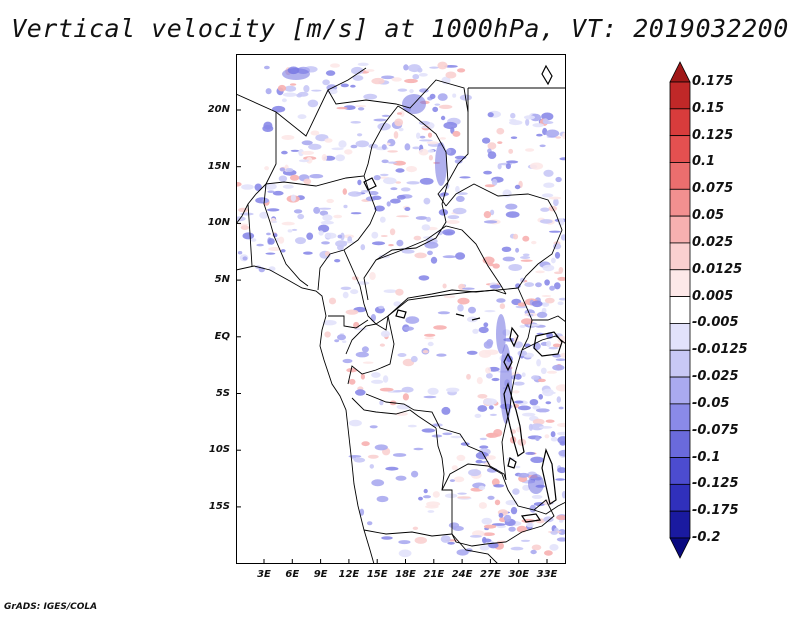 This screenshot has width=800, height=618. I want to click on colorbar-label: 0.05, so click(708, 216).